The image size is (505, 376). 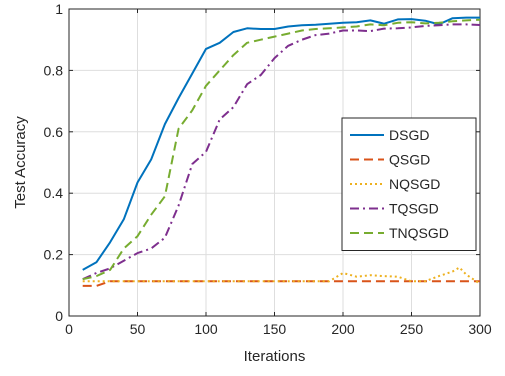 I want to click on series-line-qsgd, so click(x=281, y=283).